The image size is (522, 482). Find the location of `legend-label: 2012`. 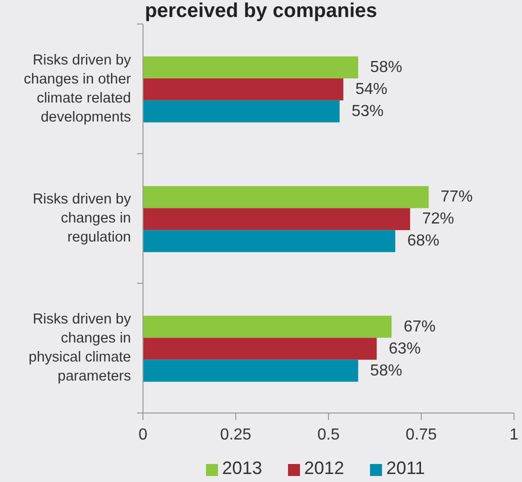

legend-label: 2012 is located at coordinates (324, 468).